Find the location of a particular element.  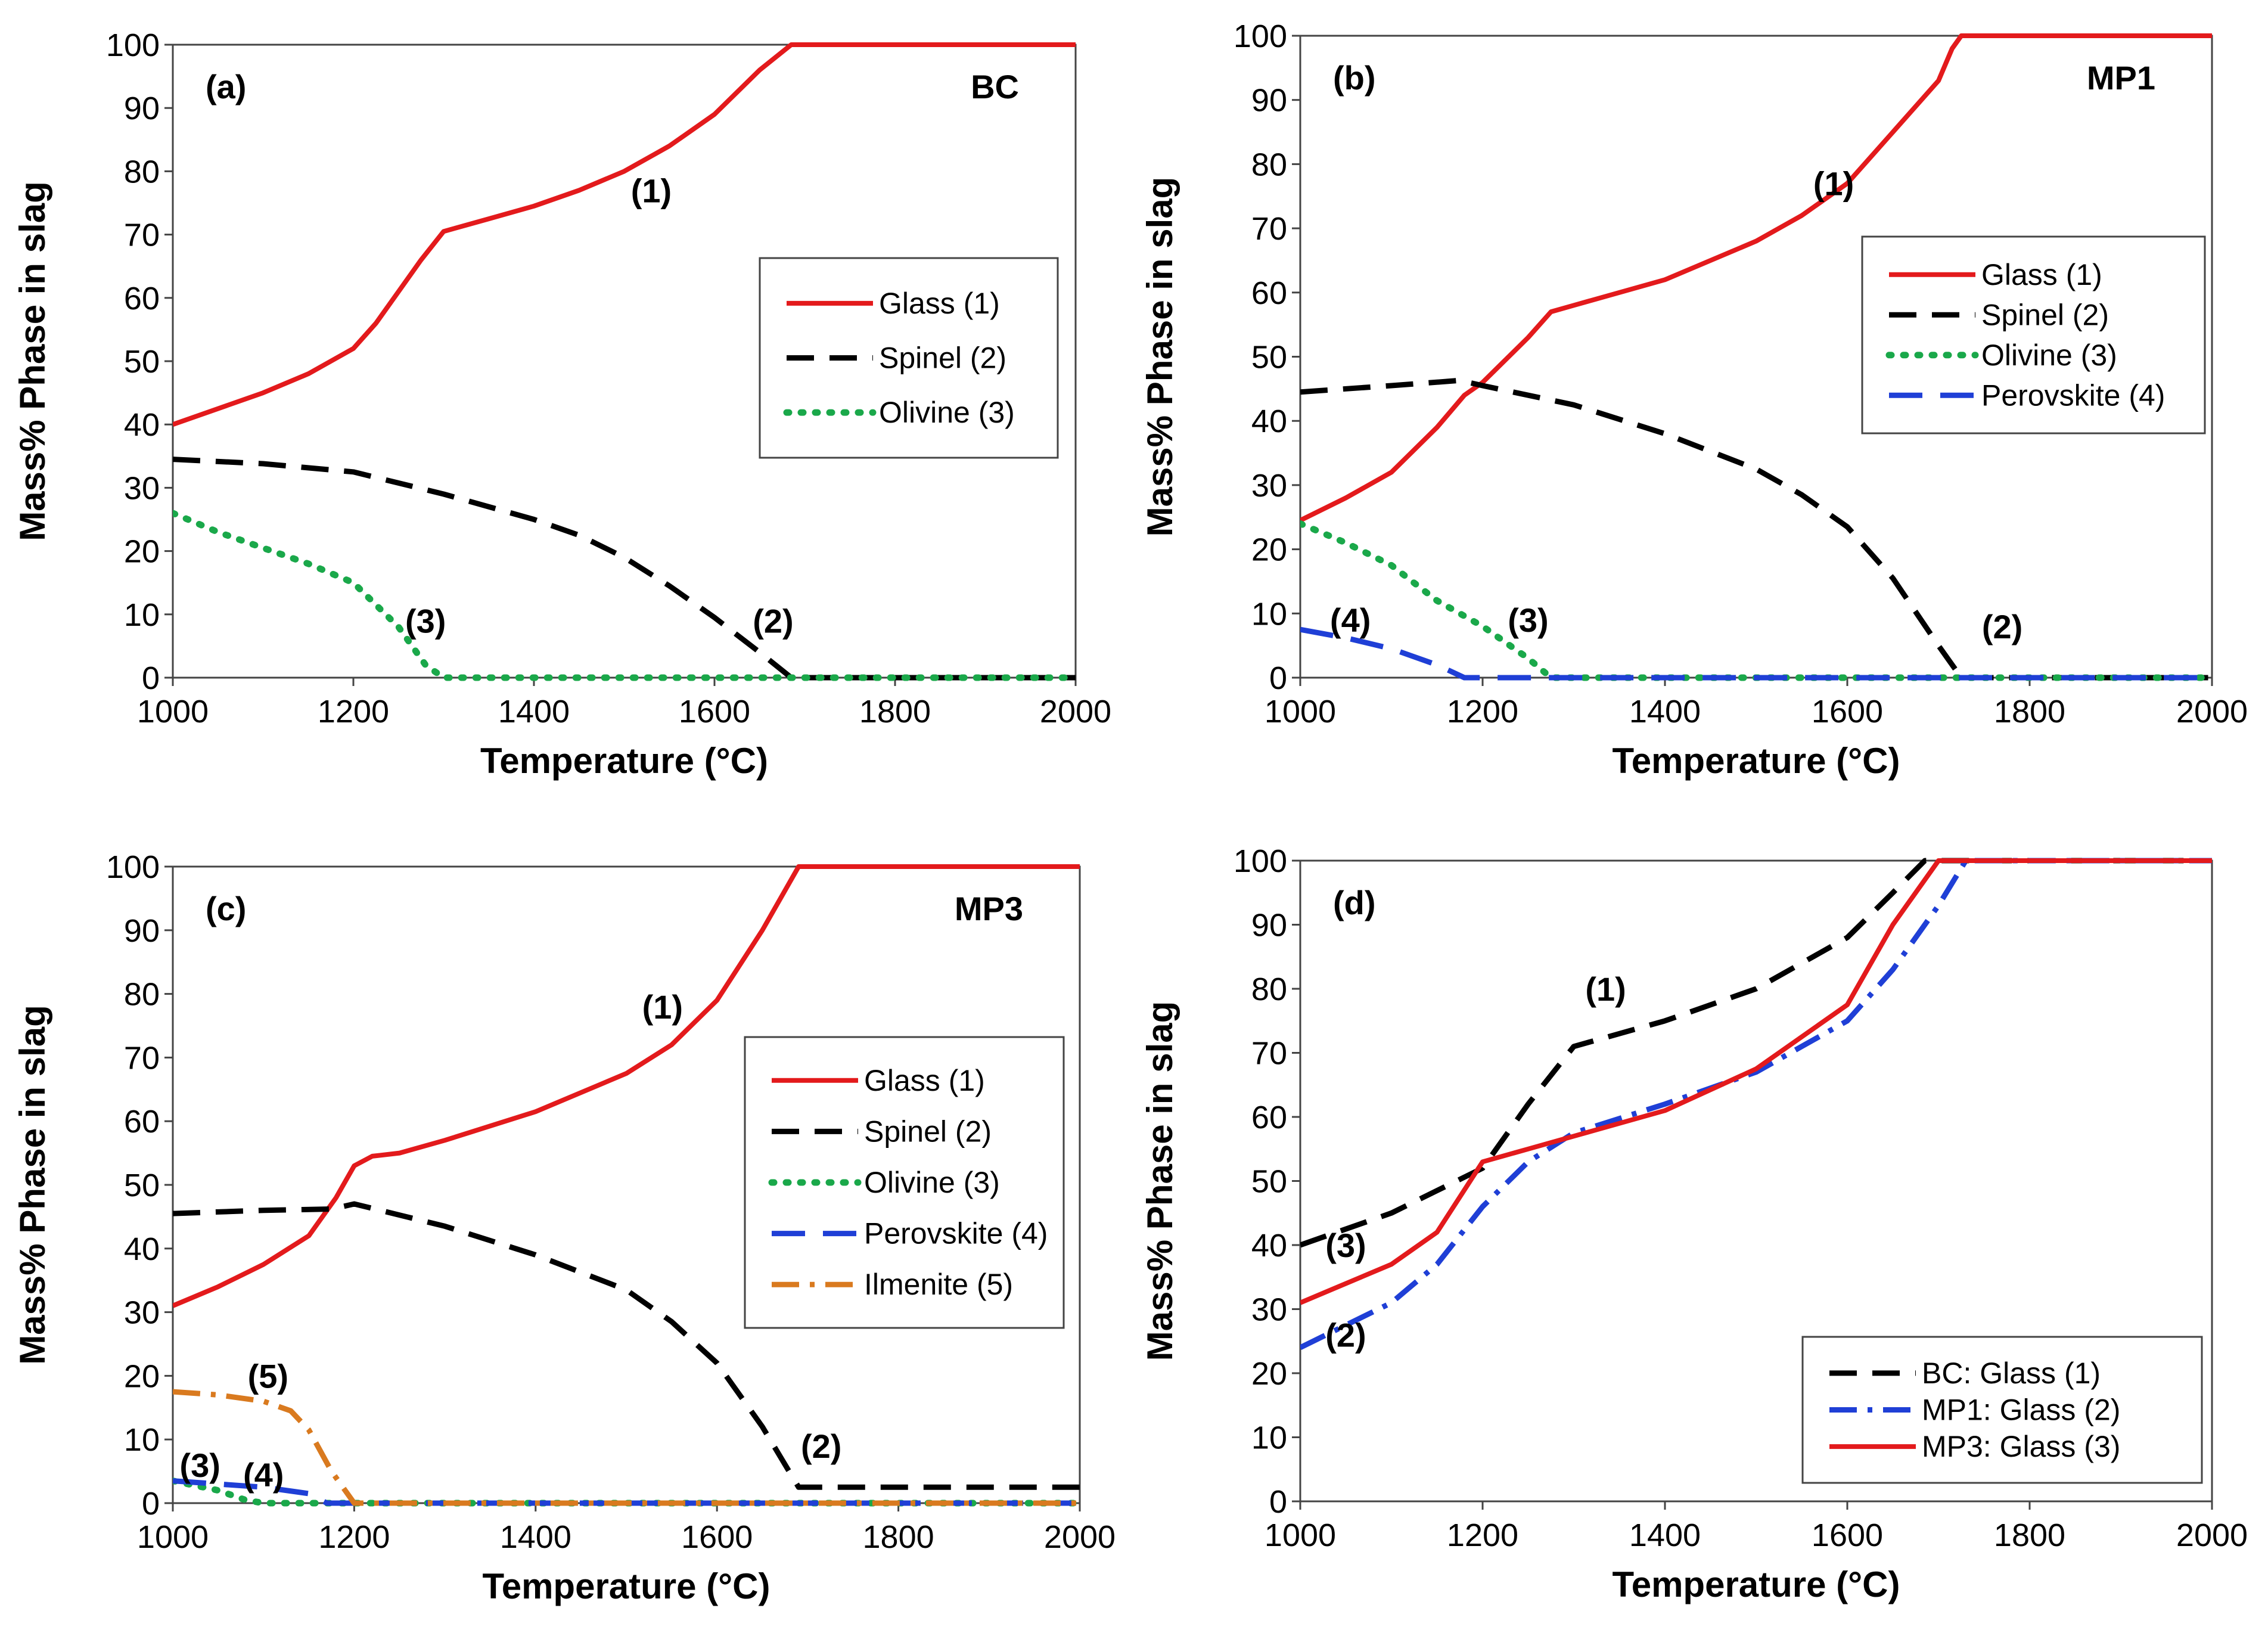

chart-title: BC is located at coordinates (995, 86).